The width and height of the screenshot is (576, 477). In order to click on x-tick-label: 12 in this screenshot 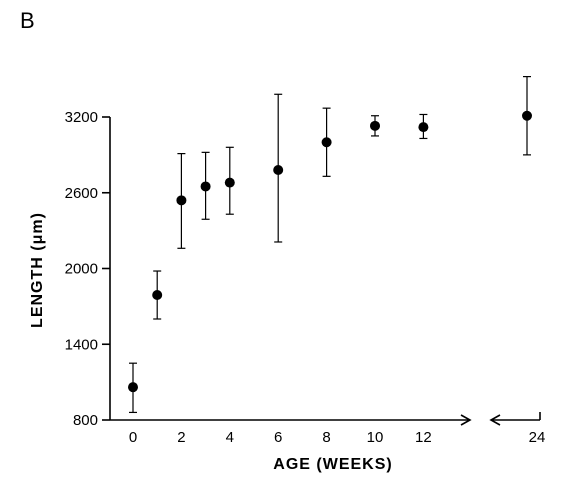, I will do `click(423, 437)`.